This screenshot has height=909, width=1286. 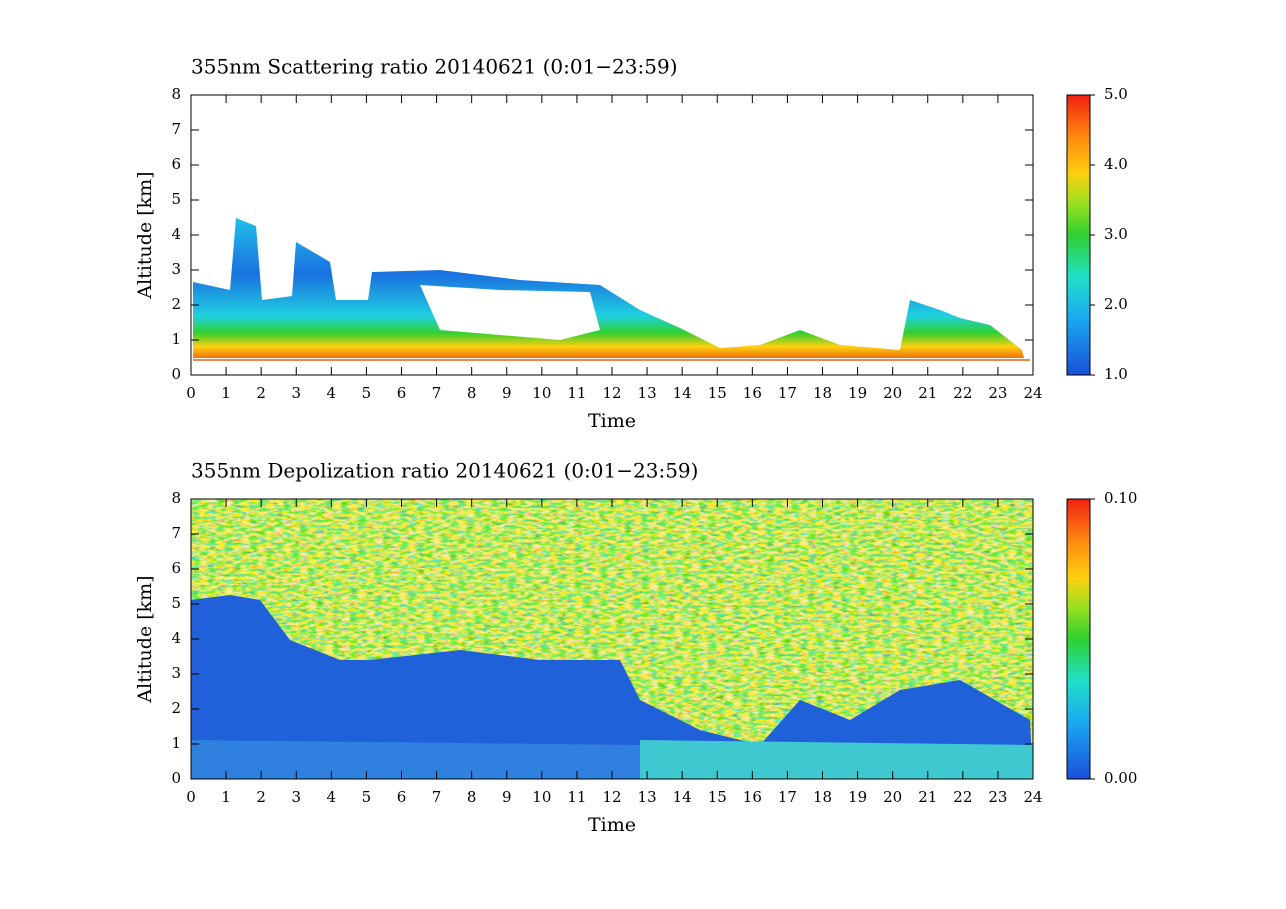 What do you see at coordinates (611, 289) in the screenshot?
I see `heatmap-field` at bounding box center [611, 289].